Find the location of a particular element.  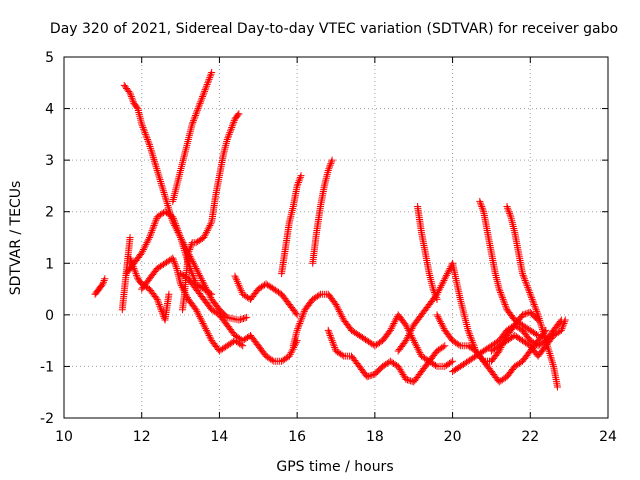

x-axis-label: GPS time / hours is located at coordinates (334, 467).